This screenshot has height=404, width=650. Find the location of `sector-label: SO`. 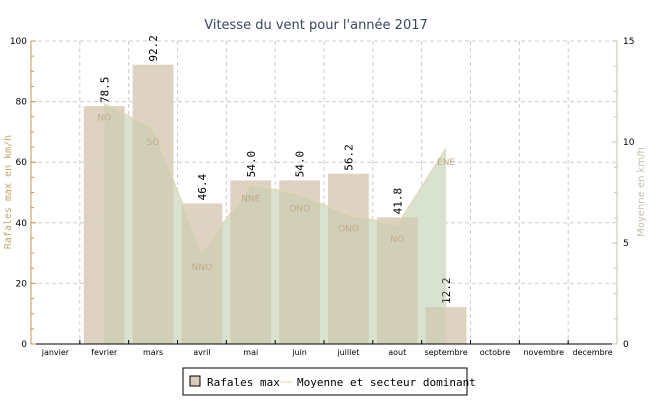

sector-label: SO is located at coordinates (153, 143).